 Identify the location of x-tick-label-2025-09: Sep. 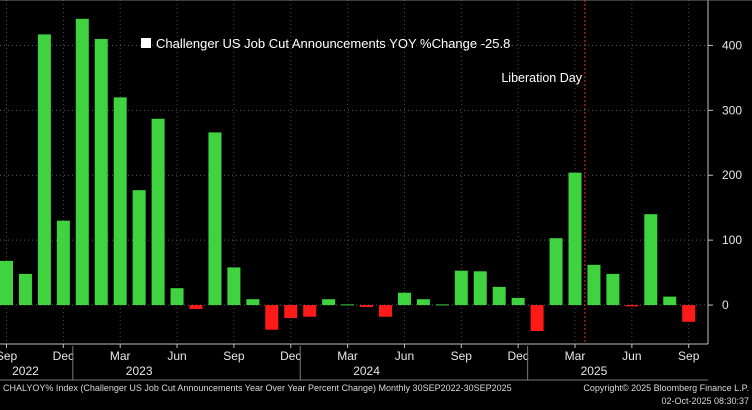
(689, 356).